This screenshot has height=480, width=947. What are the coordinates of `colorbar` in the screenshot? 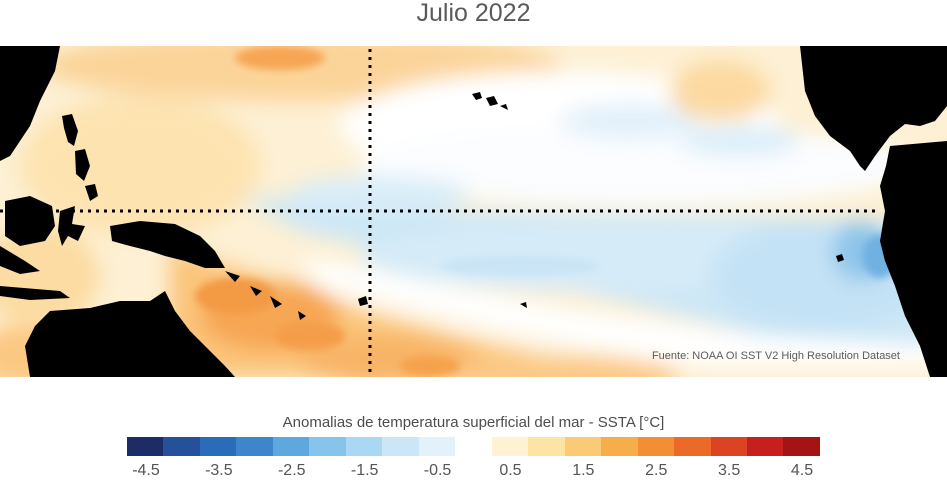 It's located at (473, 446).